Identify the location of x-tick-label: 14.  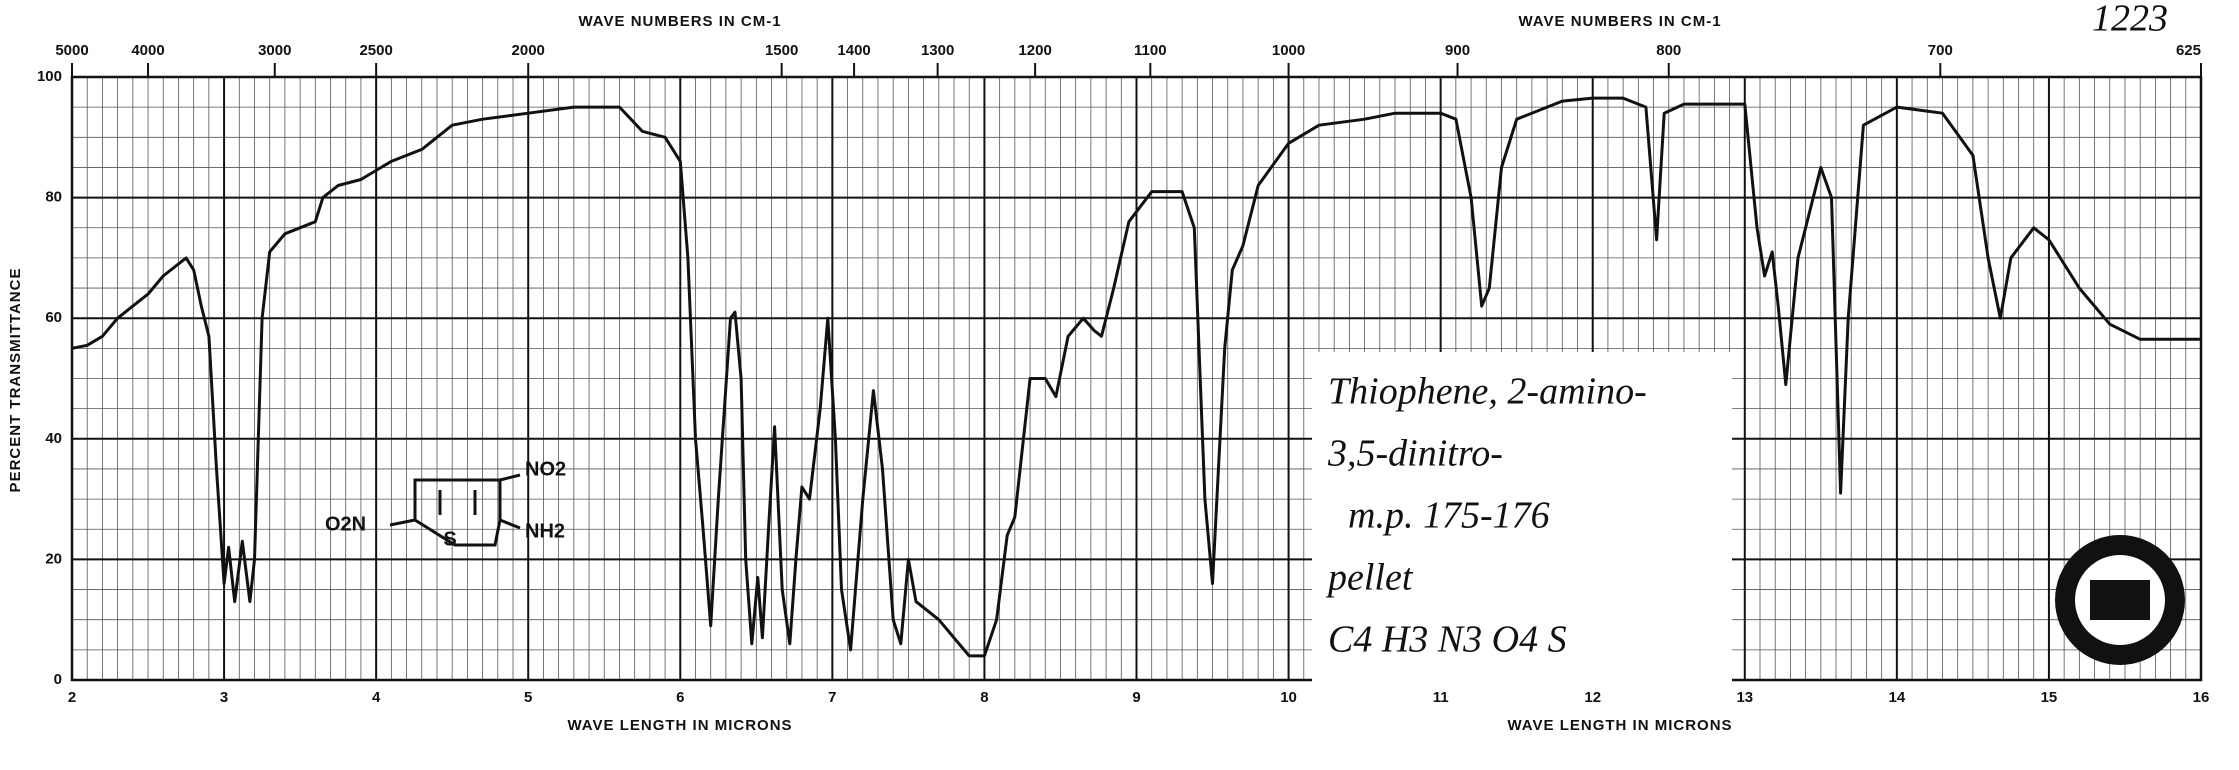
(1897, 697).